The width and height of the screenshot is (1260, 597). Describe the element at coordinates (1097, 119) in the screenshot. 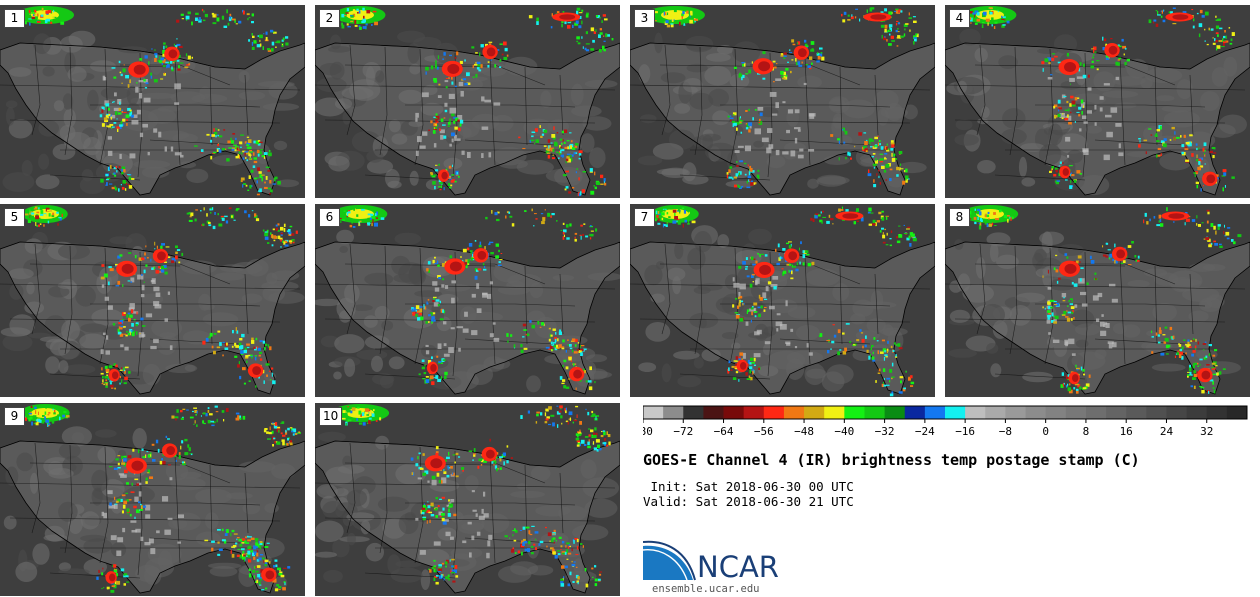

I see `coastline` at that location.